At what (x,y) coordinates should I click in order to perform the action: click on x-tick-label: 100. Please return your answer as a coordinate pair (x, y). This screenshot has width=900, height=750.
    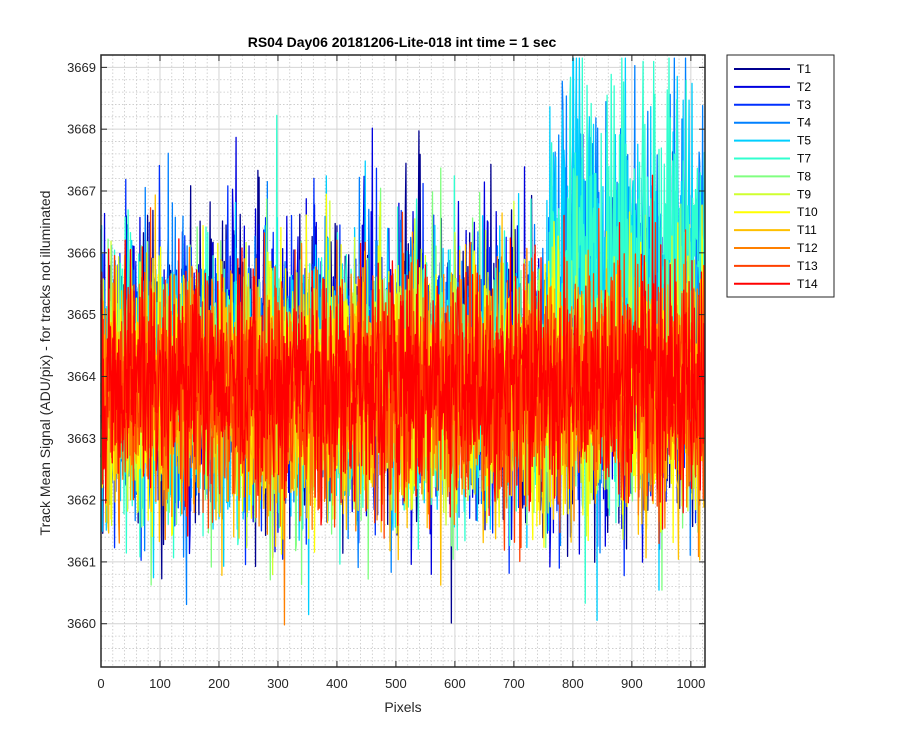
    Looking at the image, I should click on (160, 683).